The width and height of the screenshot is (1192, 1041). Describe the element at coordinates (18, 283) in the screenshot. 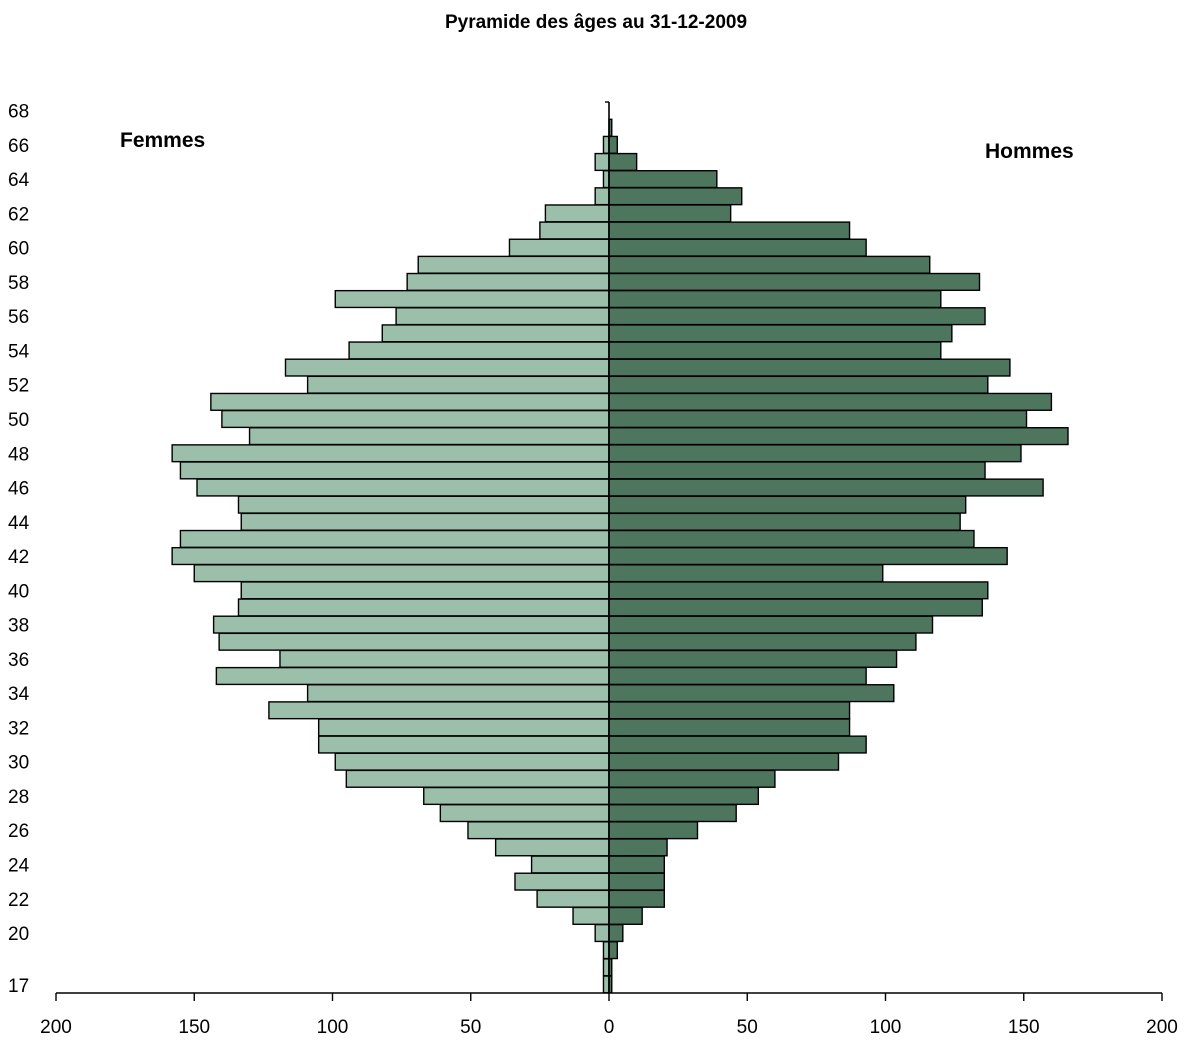

I see `y-tick-label: 58` at that location.